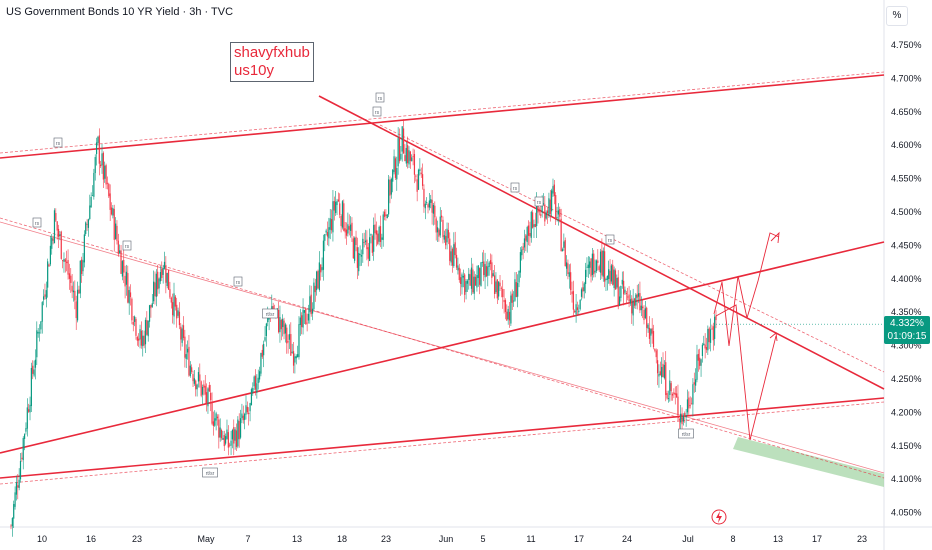 The width and height of the screenshot is (932, 550). What do you see at coordinates (773, 337) in the screenshot?
I see `projection-arrowhead` at bounding box center [773, 337].